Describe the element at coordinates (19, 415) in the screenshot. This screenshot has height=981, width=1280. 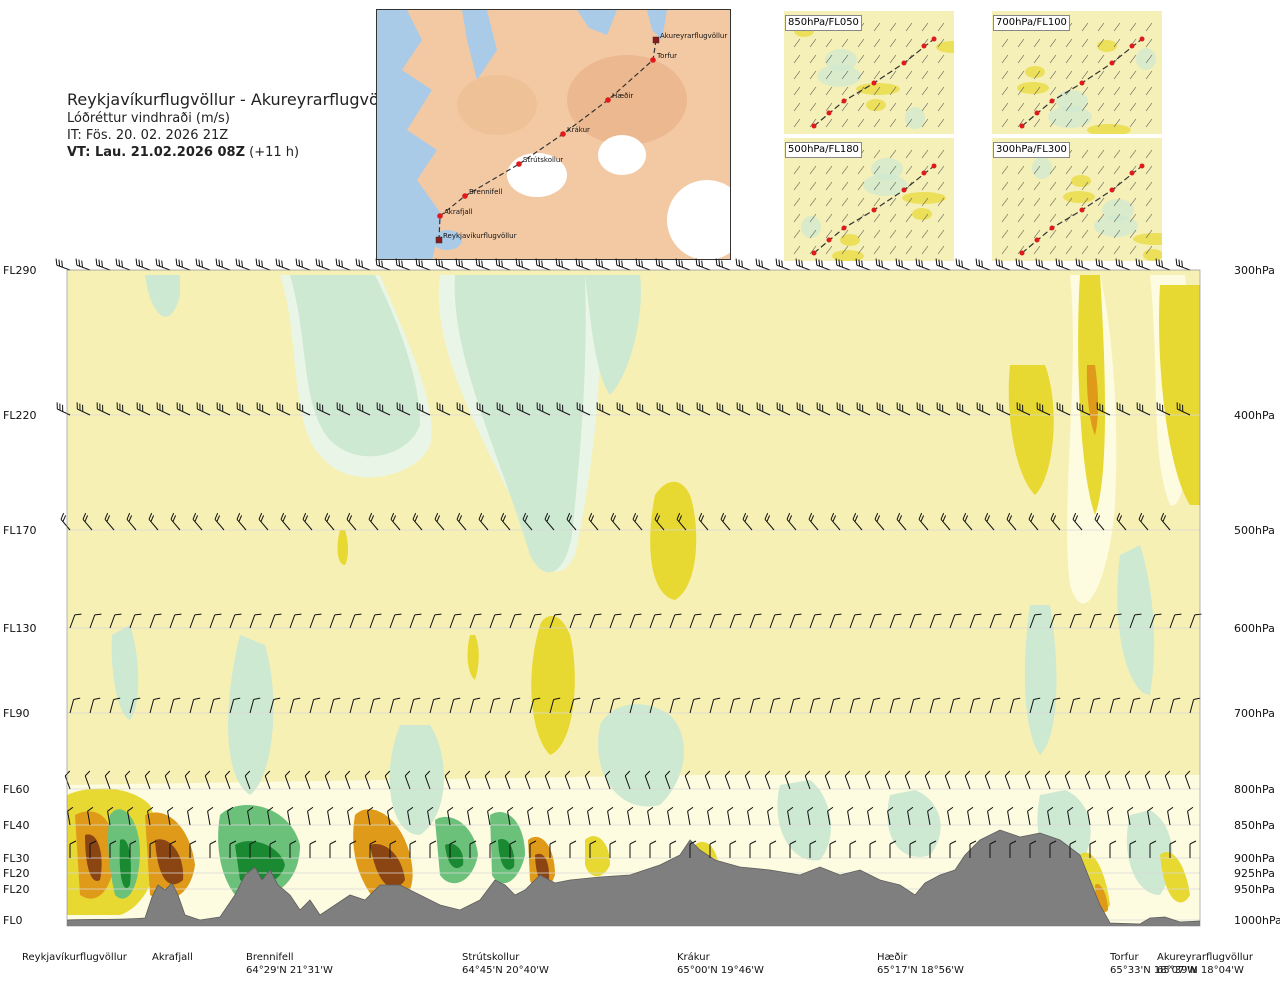
I see `flight-level-label: FL220` at that location.